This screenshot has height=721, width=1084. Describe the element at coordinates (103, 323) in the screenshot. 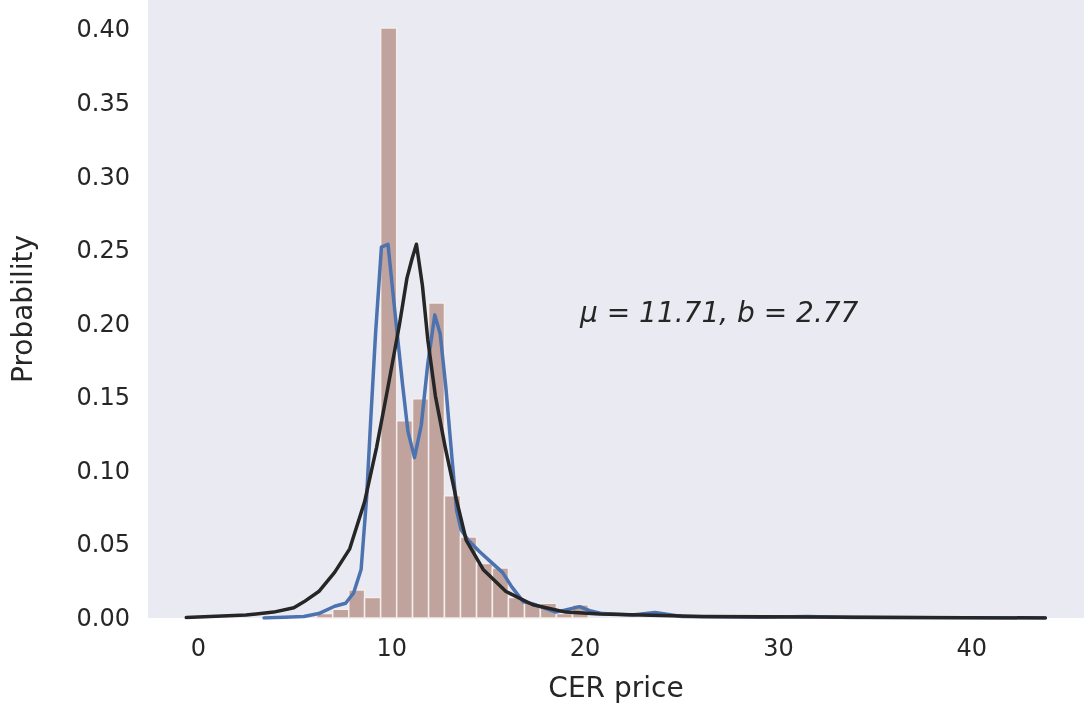

I see `y-tick-label: 0.20` at that location.